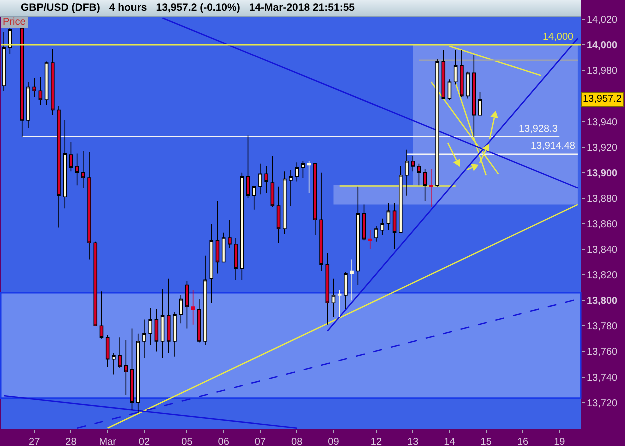 The width and height of the screenshot is (625, 446). Describe the element at coordinates (302, 8) in the screenshot. I see `text: 14-Mar-2018 21:51:55` at that location.